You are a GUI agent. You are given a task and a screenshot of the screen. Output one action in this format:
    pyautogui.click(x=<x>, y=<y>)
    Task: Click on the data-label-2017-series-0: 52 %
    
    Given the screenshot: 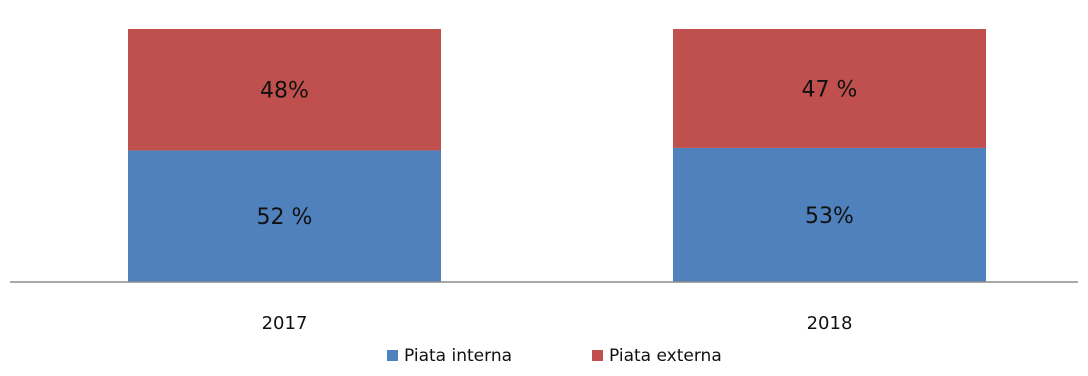 What is the action you would take?
    pyautogui.click(x=285, y=217)
    